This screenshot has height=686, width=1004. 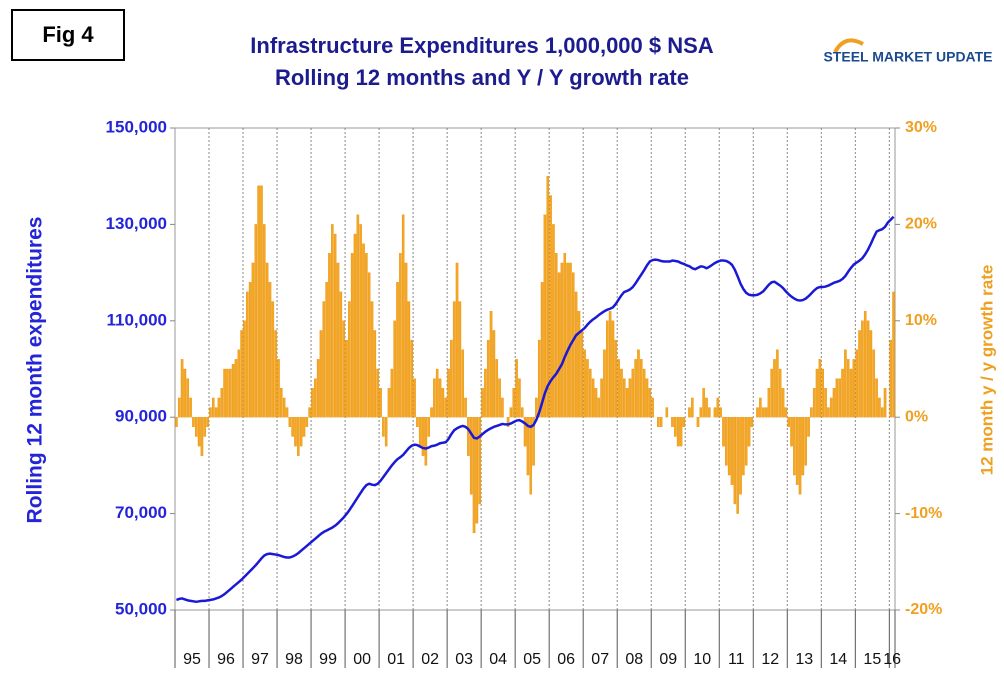 I want to click on x-tick-label: 15, so click(x=872, y=659).